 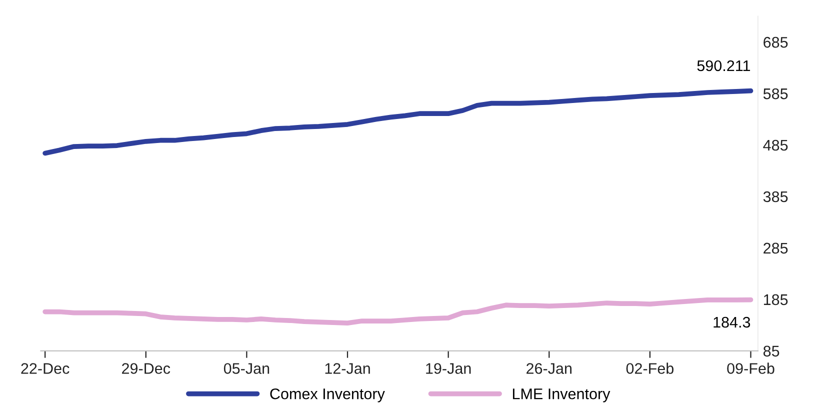 What do you see at coordinates (347, 368) in the screenshot?
I see `x-tick-label: 12-Jan` at bounding box center [347, 368].